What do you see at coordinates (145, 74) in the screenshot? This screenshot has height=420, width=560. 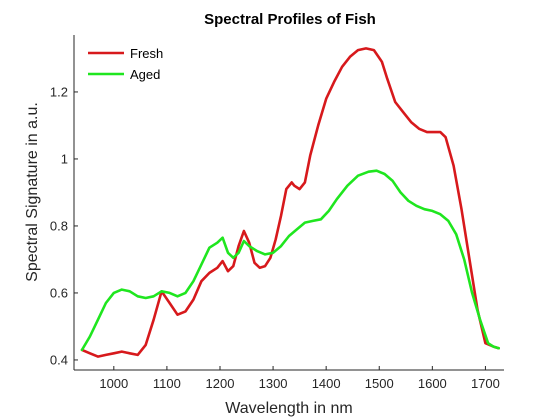 I see `legend-label-aged: Aged` at bounding box center [145, 74].